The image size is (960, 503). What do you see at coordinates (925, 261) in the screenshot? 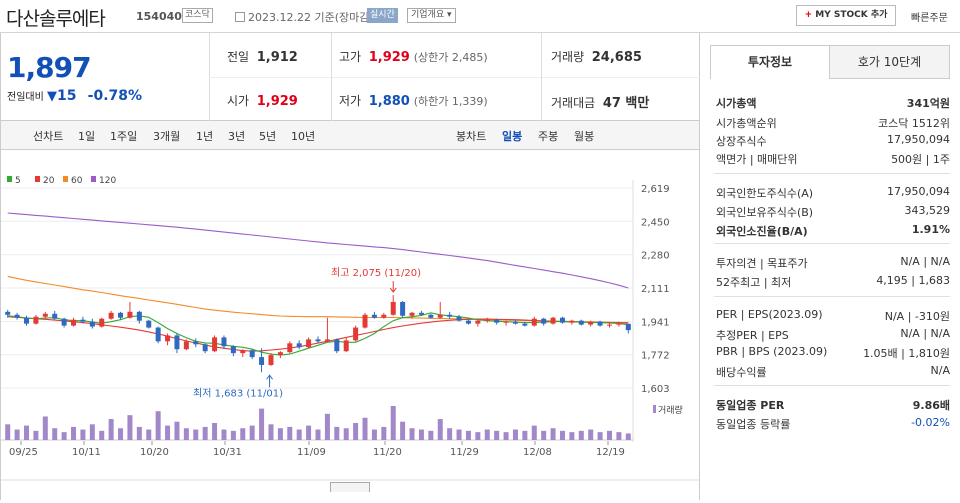
I see `info-value: N/A | N/A` at bounding box center [925, 261].